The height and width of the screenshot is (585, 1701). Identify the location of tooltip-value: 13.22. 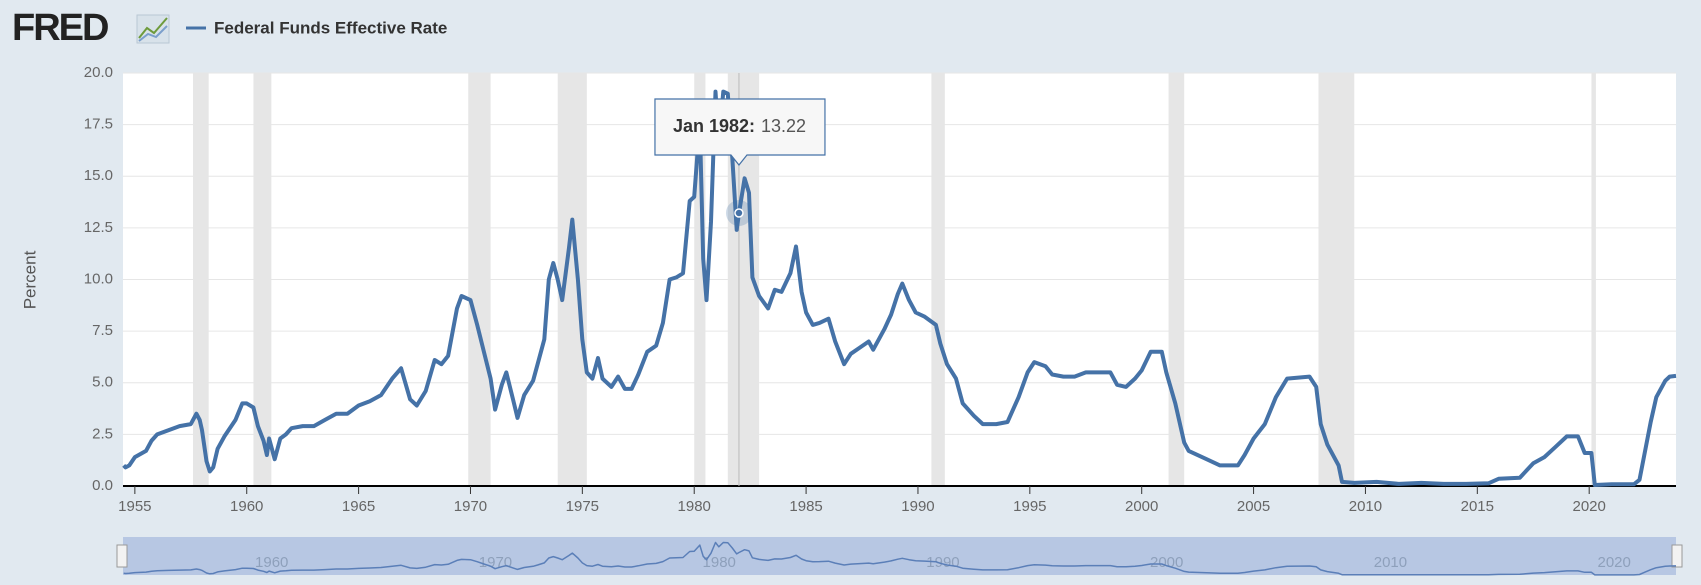
(783, 126).